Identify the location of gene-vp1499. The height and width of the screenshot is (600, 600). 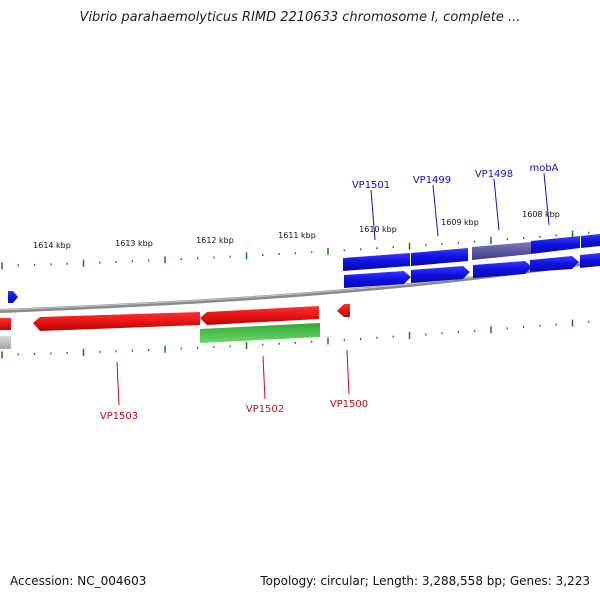
(439, 257).